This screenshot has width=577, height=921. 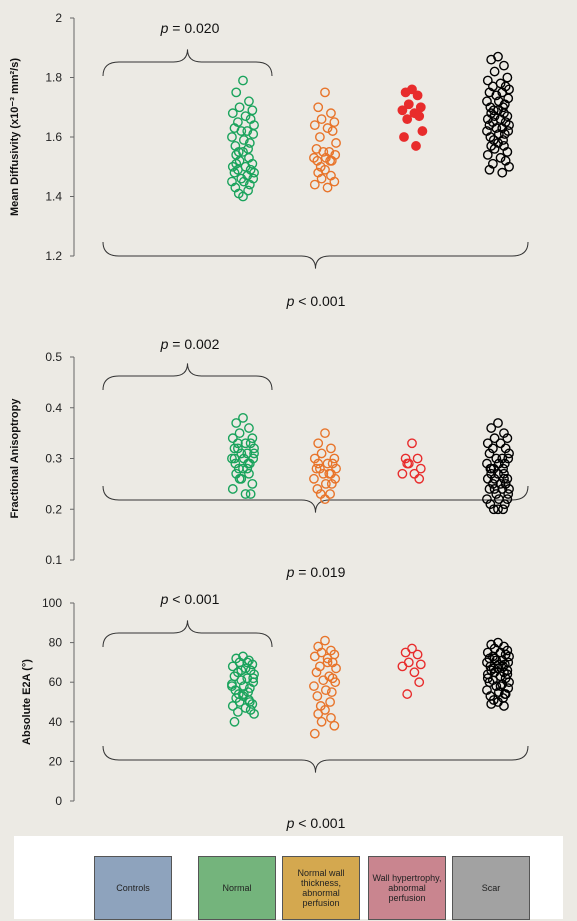 What do you see at coordinates (190, 28) in the screenshot?
I see `p-value-top: p = 0.020` at bounding box center [190, 28].